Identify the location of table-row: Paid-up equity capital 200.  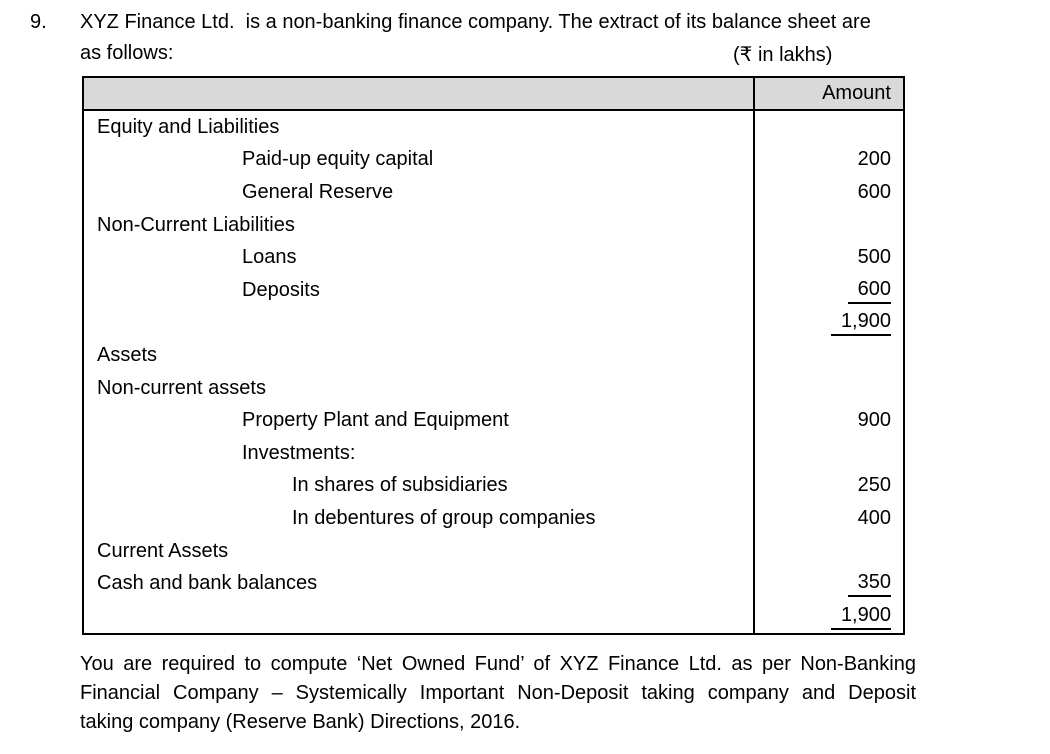
(493, 160).